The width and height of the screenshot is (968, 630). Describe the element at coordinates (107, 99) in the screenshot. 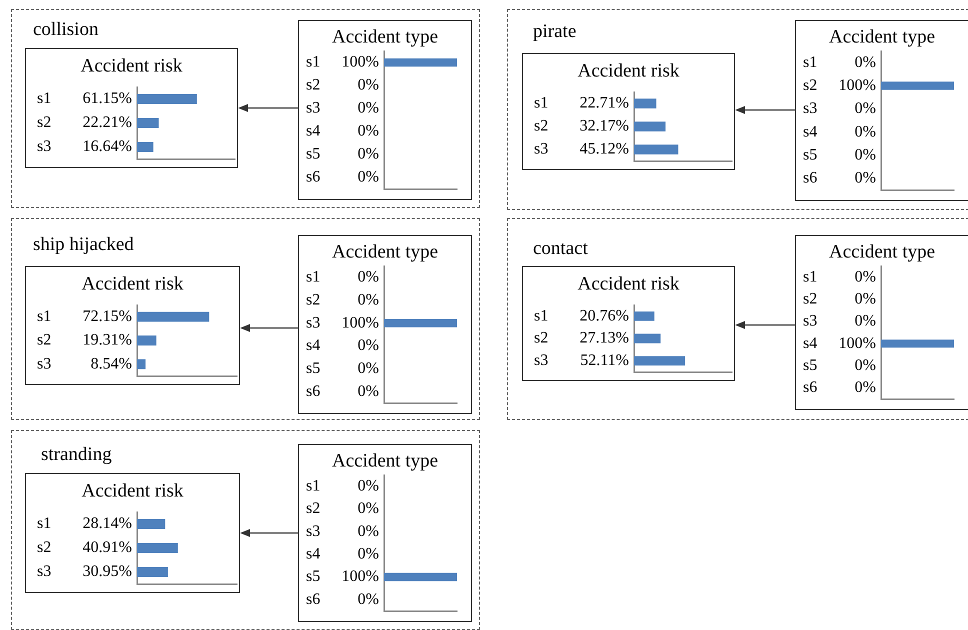

I see `data-label: 61.15%` at that location.